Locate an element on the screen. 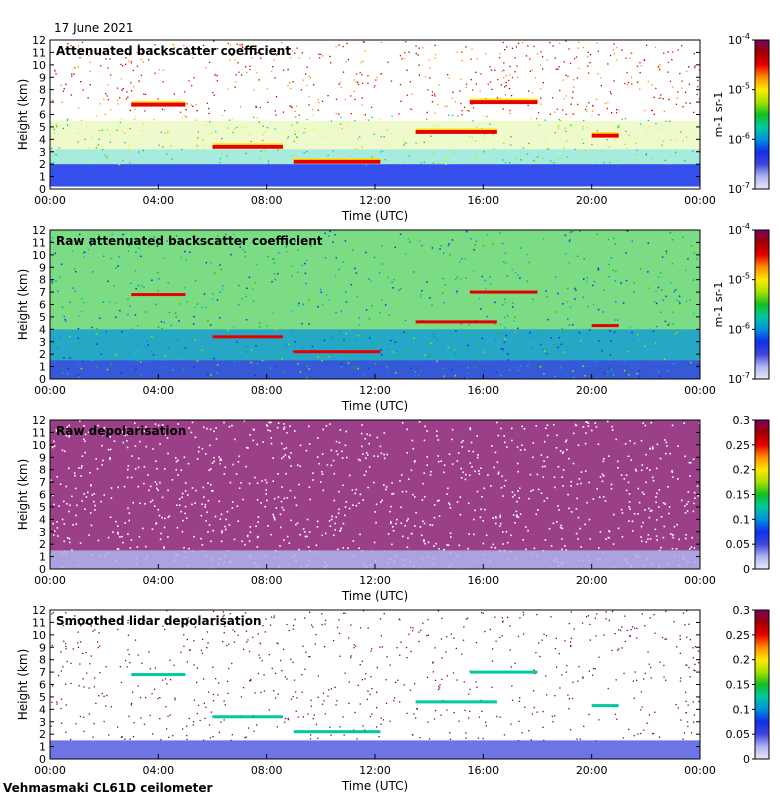 The height and width of the screenshot is (804, 780). y-tick-label: 9 is located at coordinates (42, 77).